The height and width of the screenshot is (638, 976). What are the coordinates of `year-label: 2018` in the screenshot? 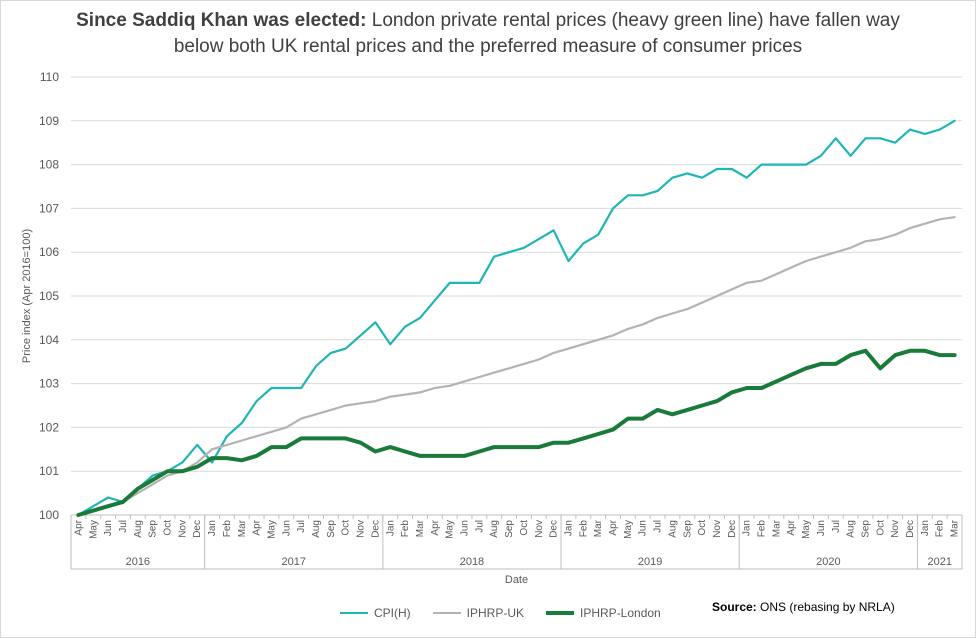 It's located at (472, 562).